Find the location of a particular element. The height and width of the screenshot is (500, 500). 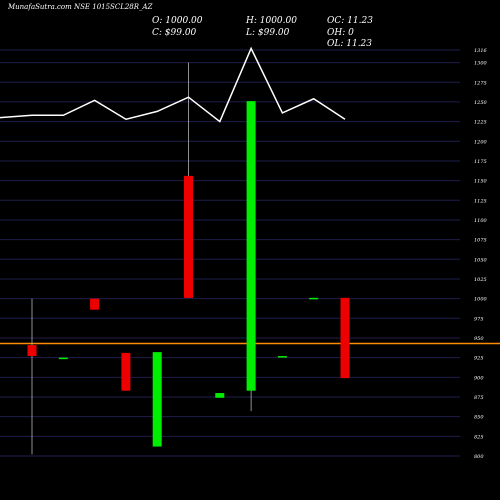

y-tick-label: 1075 is located at coordinates (480, 241).